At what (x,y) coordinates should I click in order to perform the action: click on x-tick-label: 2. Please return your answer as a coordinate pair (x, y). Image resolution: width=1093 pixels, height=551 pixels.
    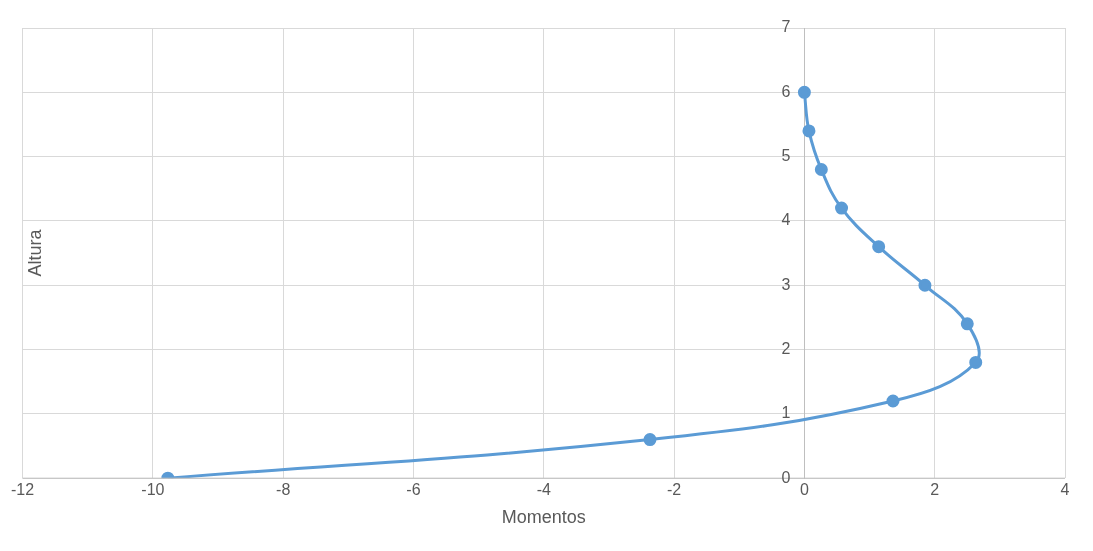
    Looking at the image, I should click on (935, 490).